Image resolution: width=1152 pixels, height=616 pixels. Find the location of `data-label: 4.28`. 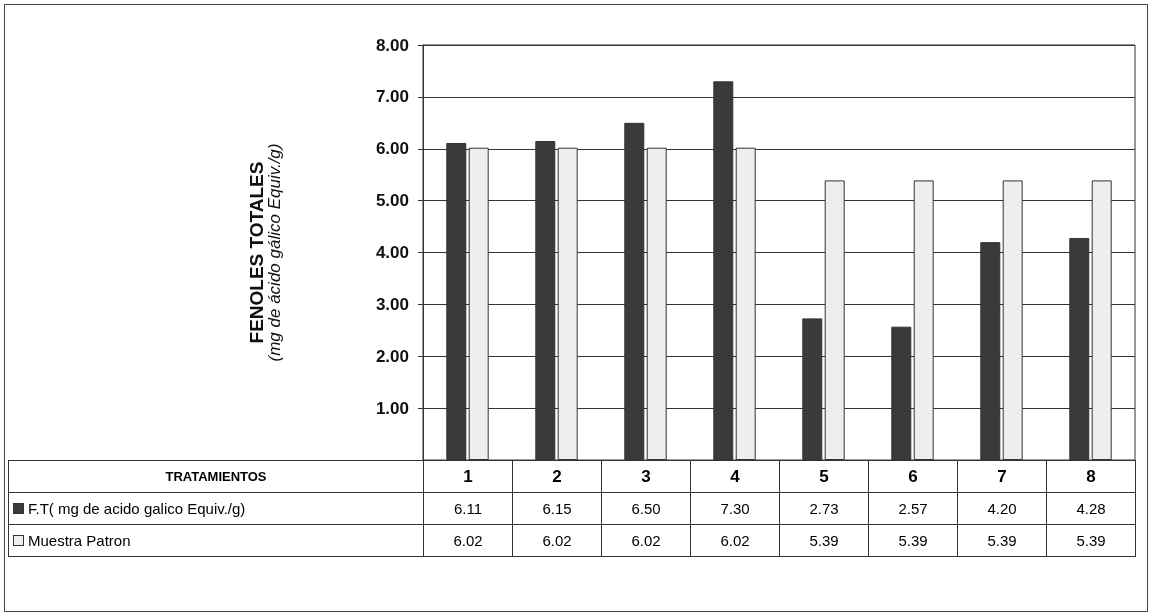

data-label: 4.28 is located at coordinates (1091, 508).